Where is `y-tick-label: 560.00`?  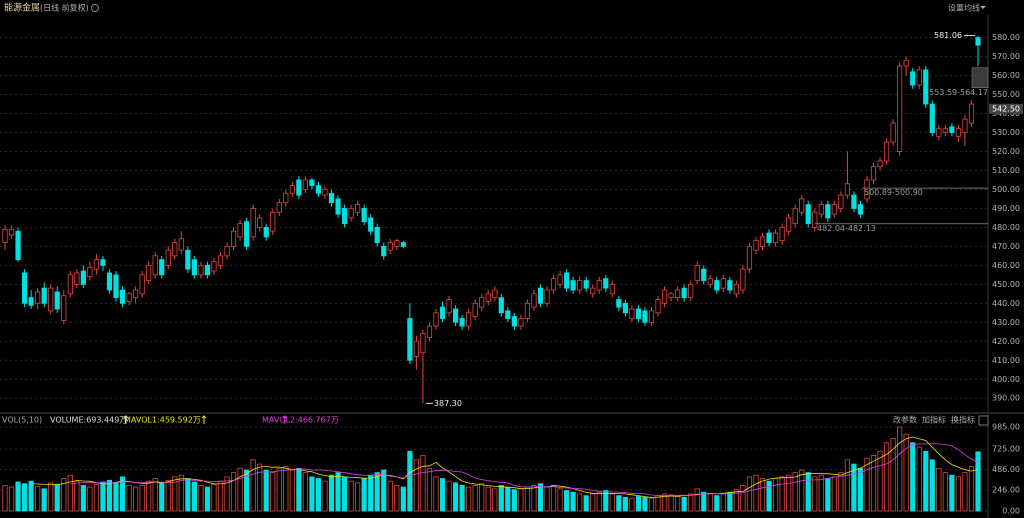 y-tick-label: 560.00 is located at coordinates (1006, 75).